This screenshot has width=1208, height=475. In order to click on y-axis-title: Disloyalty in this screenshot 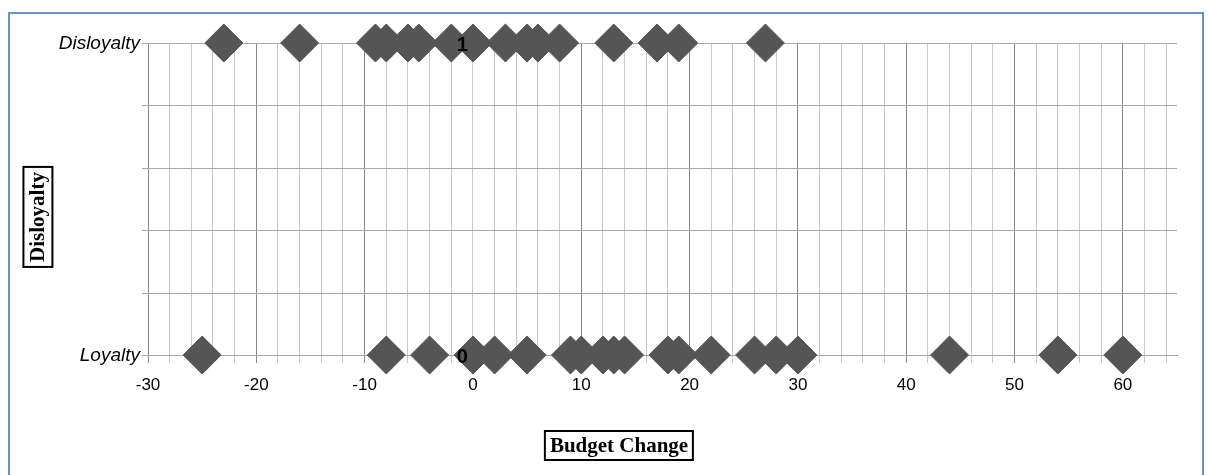, I will do `click(38, 217)`.